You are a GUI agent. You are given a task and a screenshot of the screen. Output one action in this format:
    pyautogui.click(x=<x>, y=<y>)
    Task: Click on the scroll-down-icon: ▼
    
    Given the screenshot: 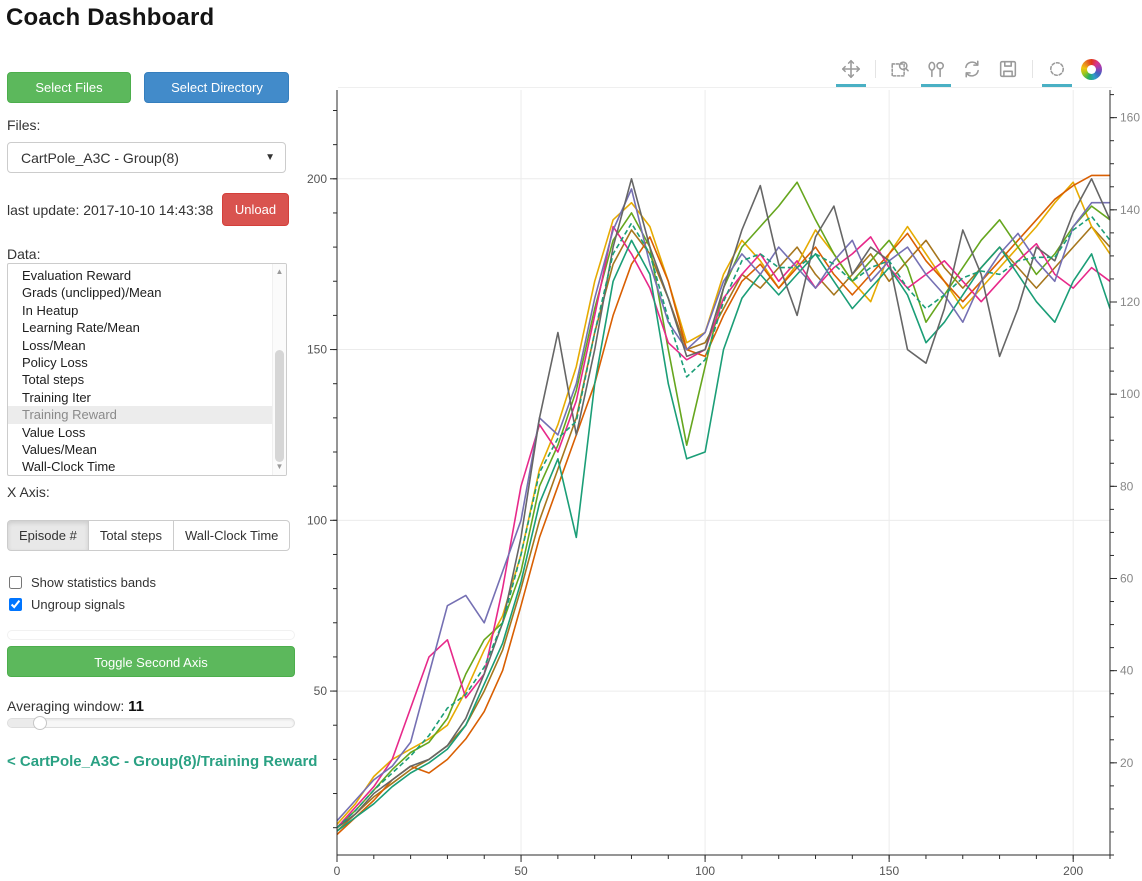 What is the action you would take?
    pyautogui.click(x=279, y=466)
    